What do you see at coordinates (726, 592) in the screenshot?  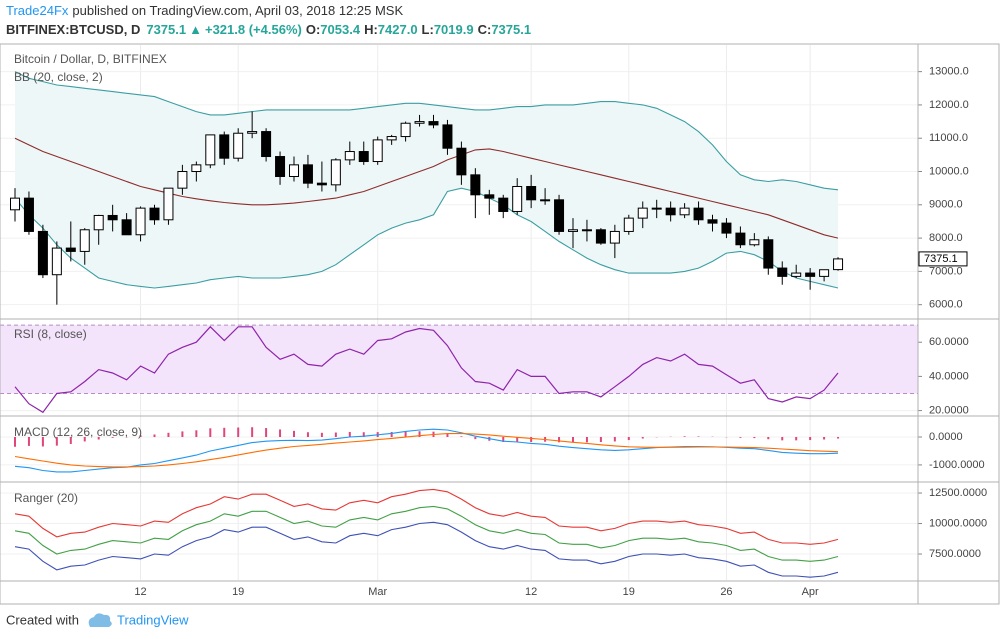 I see `x-tick-label: 26` at bounding box center [726, 592].